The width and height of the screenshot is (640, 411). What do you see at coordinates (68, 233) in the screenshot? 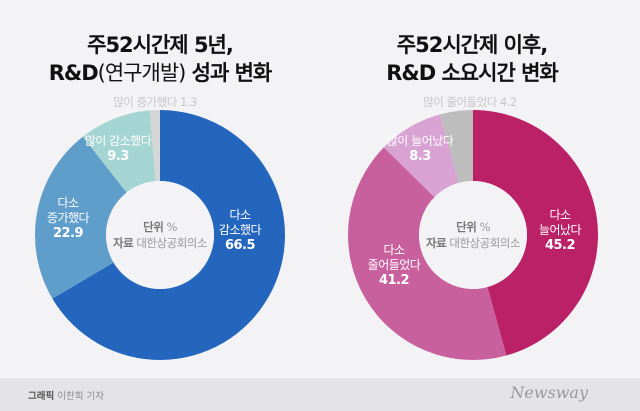
I see `value: 22.9` at bounding box center [68, 233].